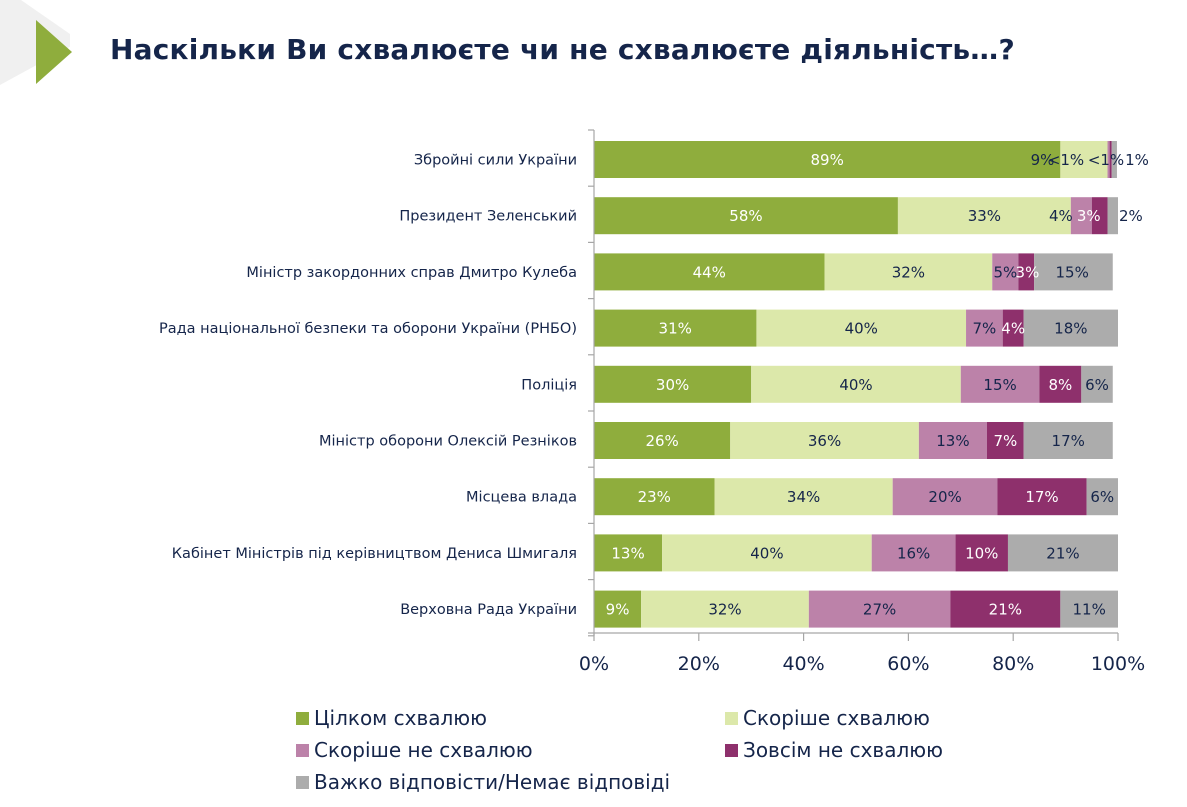 The width and height of the screenshot is (1187, 807). I want to click on category-label: Місцева влада, so click(521, 498).